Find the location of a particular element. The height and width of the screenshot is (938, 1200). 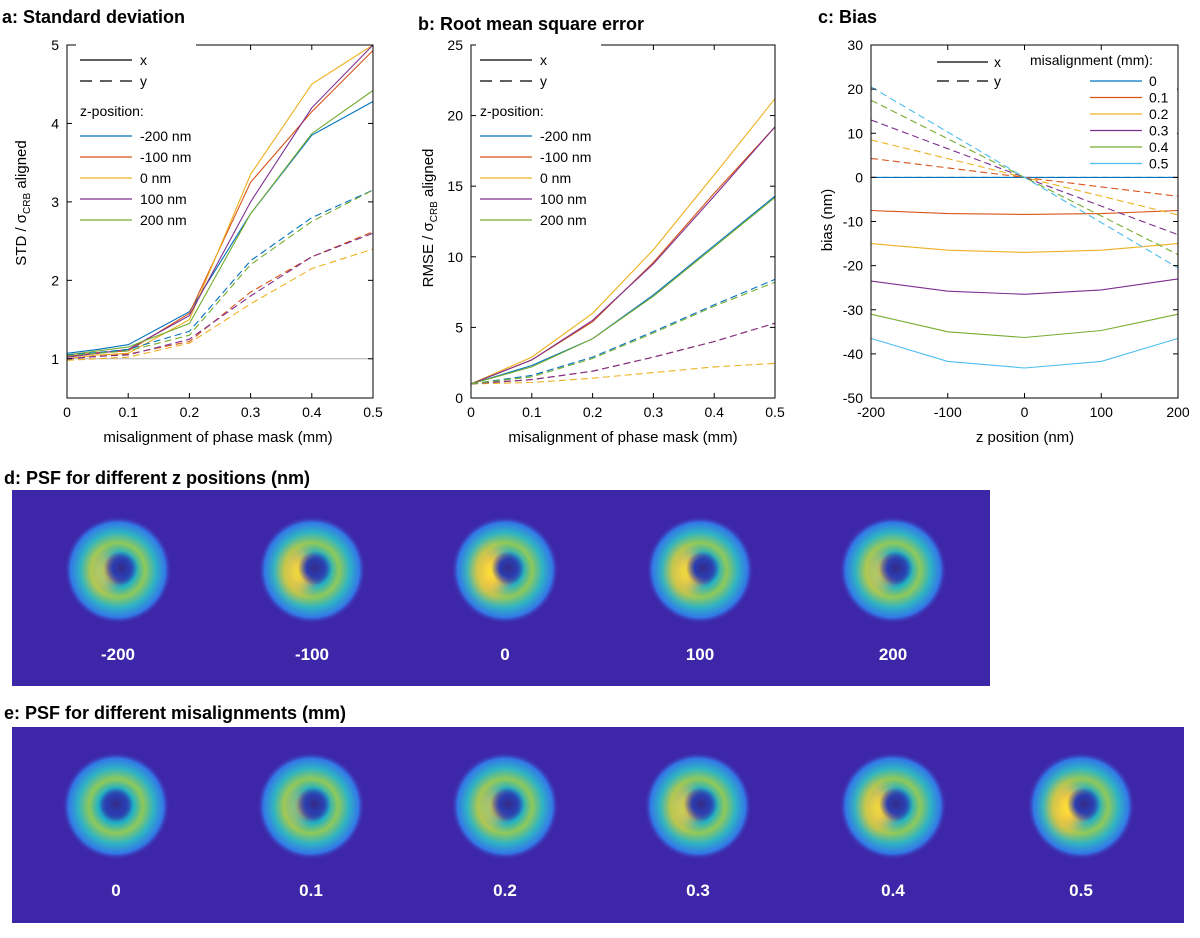

psf-label: 100 is located at coordinates (700, 654).